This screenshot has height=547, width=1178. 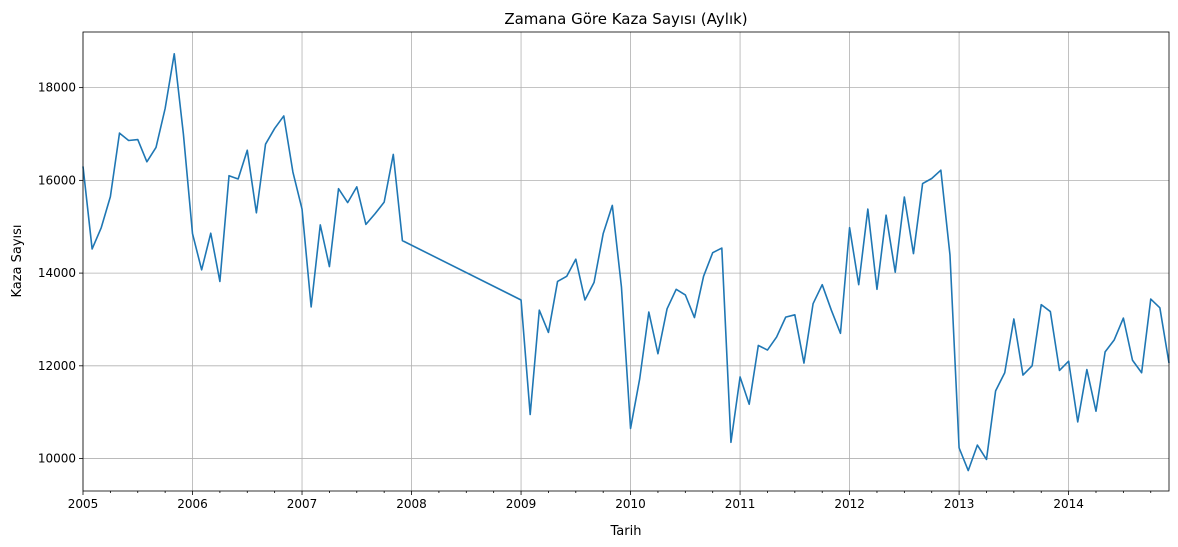 I want to click on x-tick-label: 2014, so click(x=1068, y=504).